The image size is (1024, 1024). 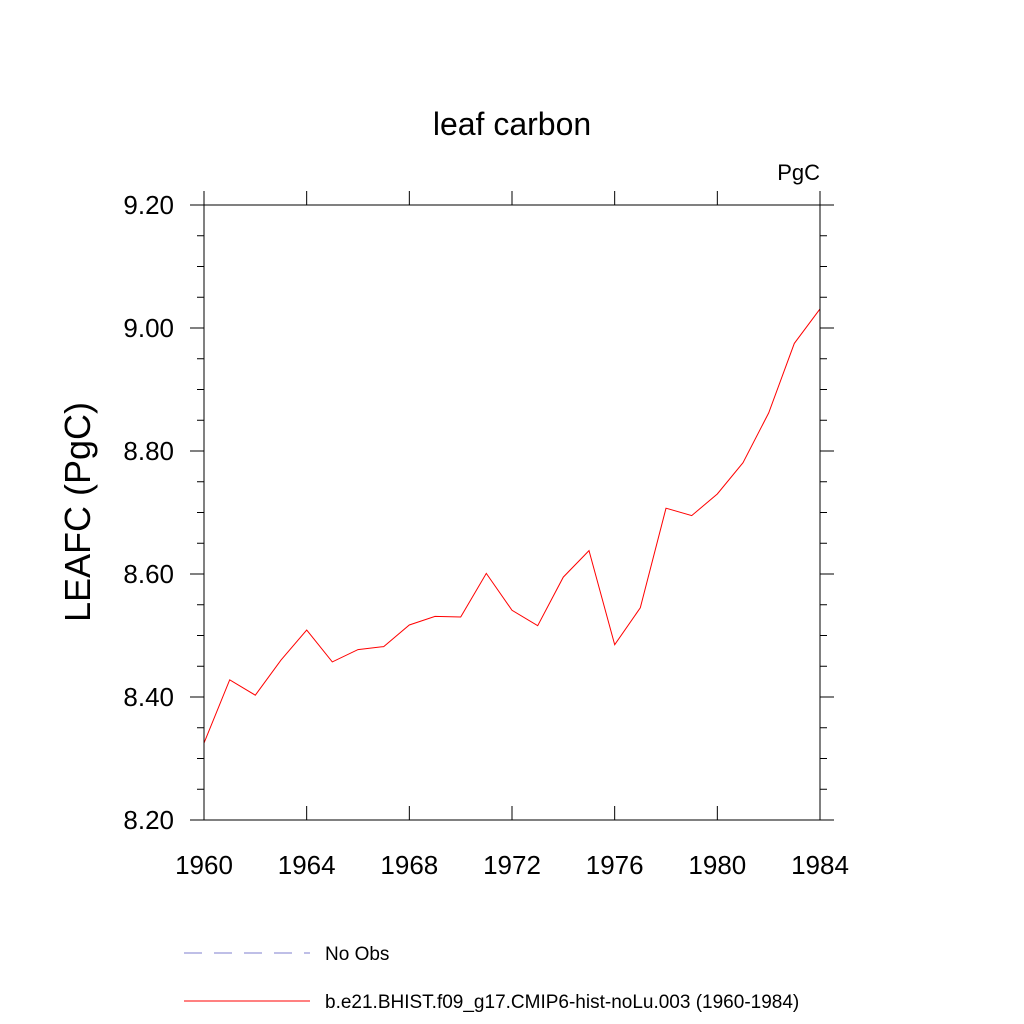 What do you see at coordinates (148, 574) in the screenshot?
I see `y-tick-label: 8.60` at bounding box center [148, 574].